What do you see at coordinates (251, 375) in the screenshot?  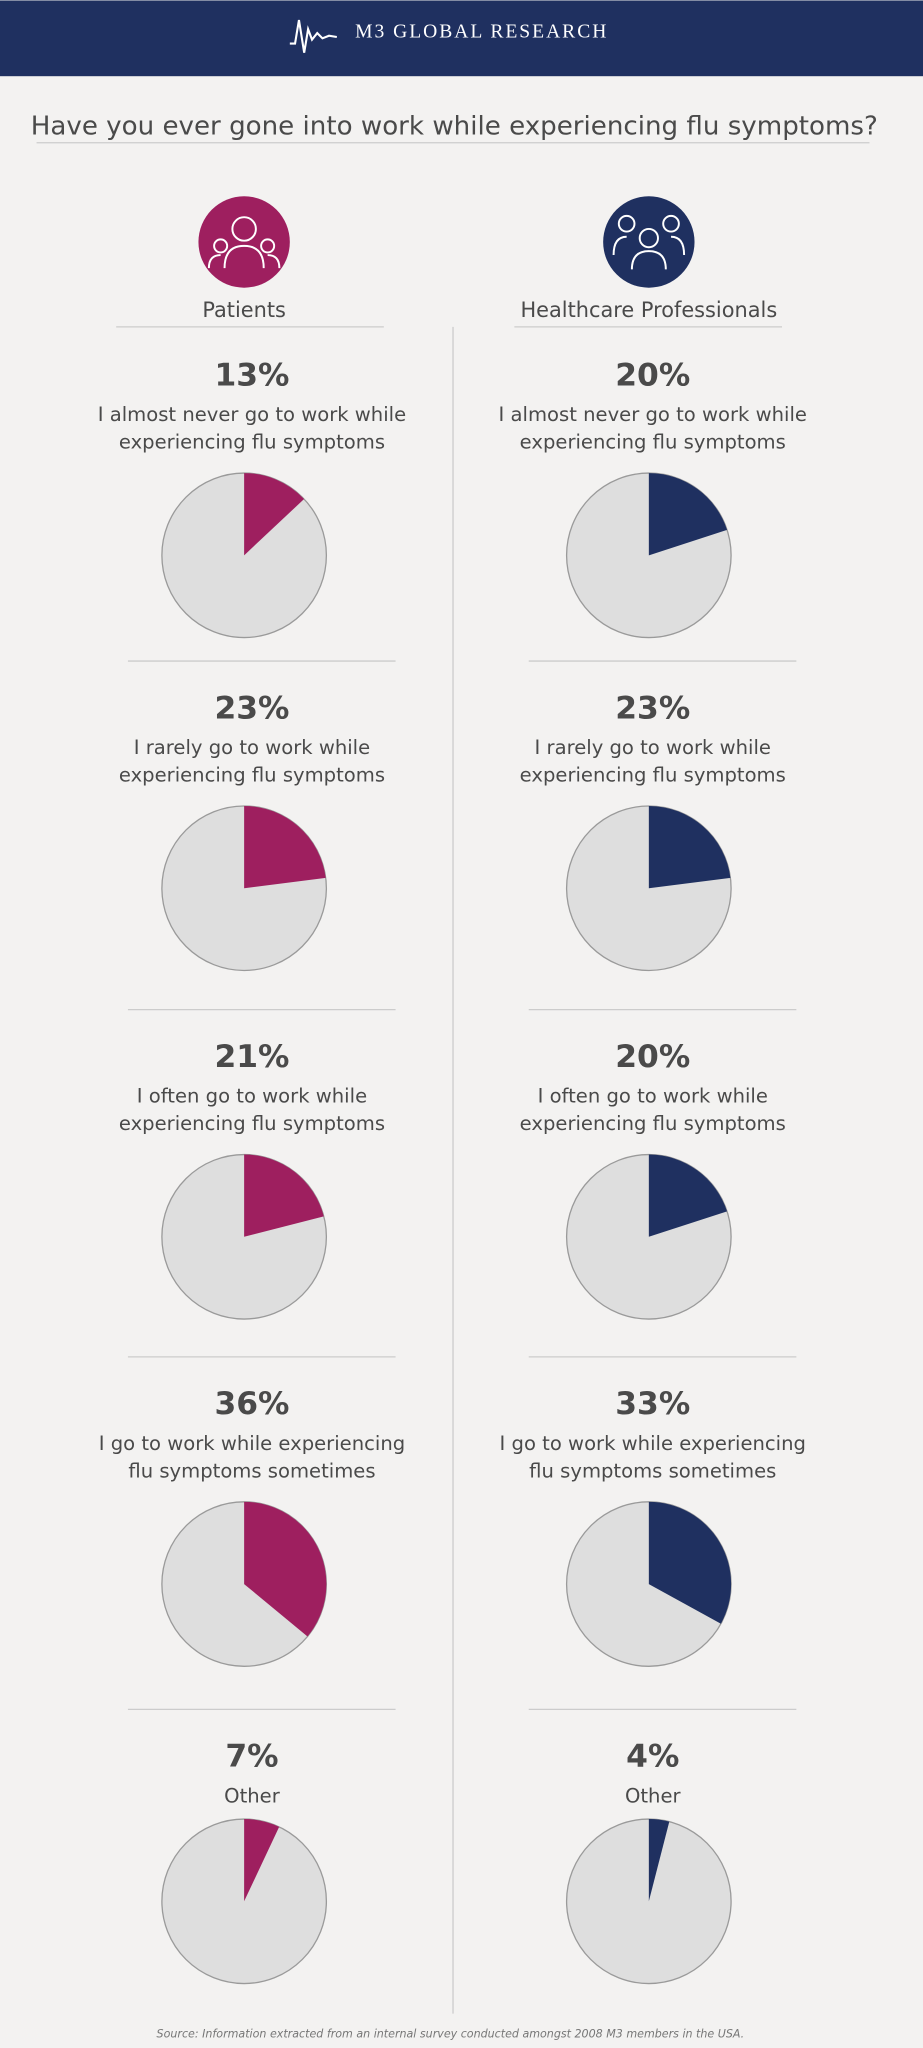 I see `value-label: 13%` at bounding box center [251, 375].